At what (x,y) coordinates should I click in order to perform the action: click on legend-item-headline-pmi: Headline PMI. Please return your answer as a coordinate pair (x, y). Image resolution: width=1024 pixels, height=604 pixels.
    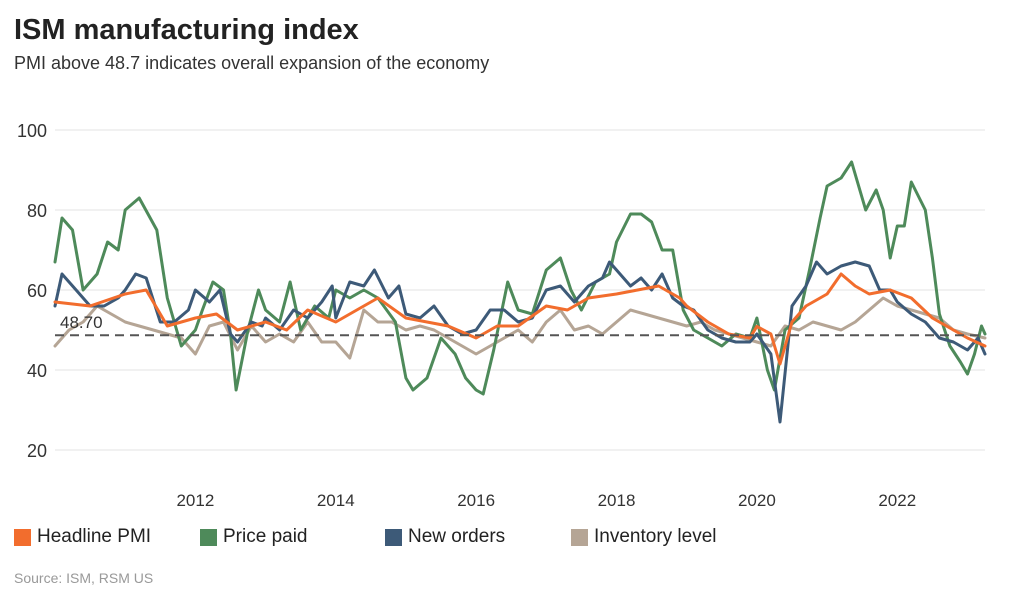
    Looking at the image, I should click on (107, 537).